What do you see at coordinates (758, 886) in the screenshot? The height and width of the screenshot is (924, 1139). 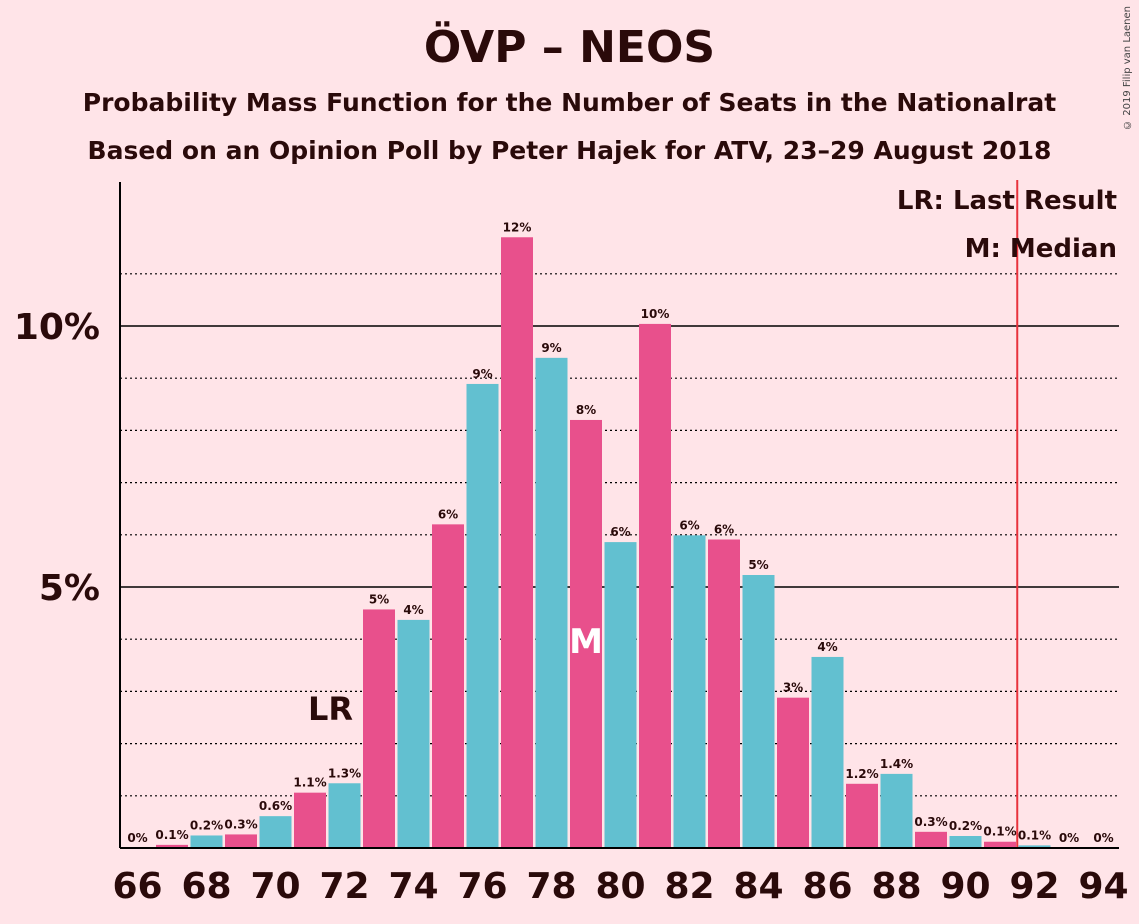 I see `x-tick-label: 84` at bounding box center [758, 886].